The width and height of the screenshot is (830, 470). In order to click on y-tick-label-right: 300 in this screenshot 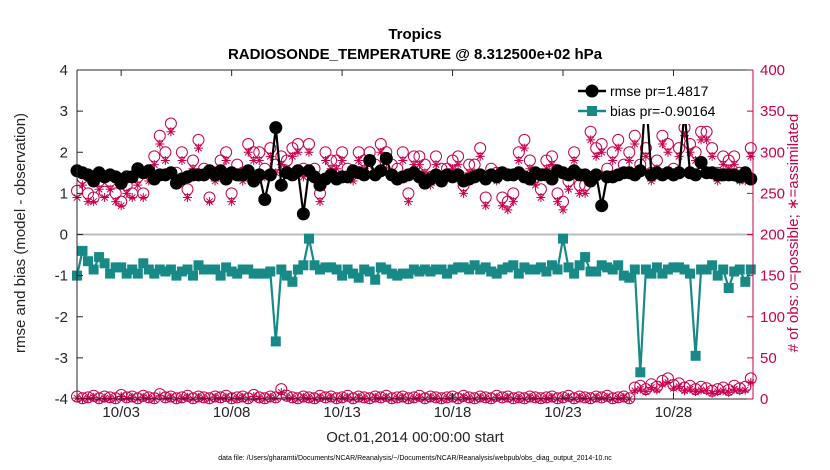, I will do `click(772, 152)`.